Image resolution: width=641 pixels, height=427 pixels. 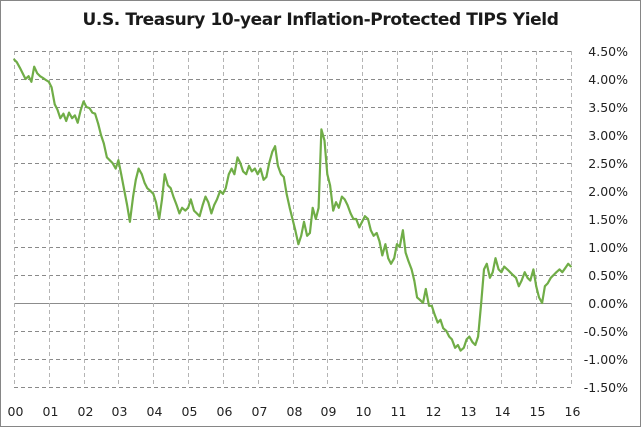 What do you see at coordinates (608, 191) in the screenshot?
I see `y-tick-label: 2.00%` at bounding box center [608, 191].